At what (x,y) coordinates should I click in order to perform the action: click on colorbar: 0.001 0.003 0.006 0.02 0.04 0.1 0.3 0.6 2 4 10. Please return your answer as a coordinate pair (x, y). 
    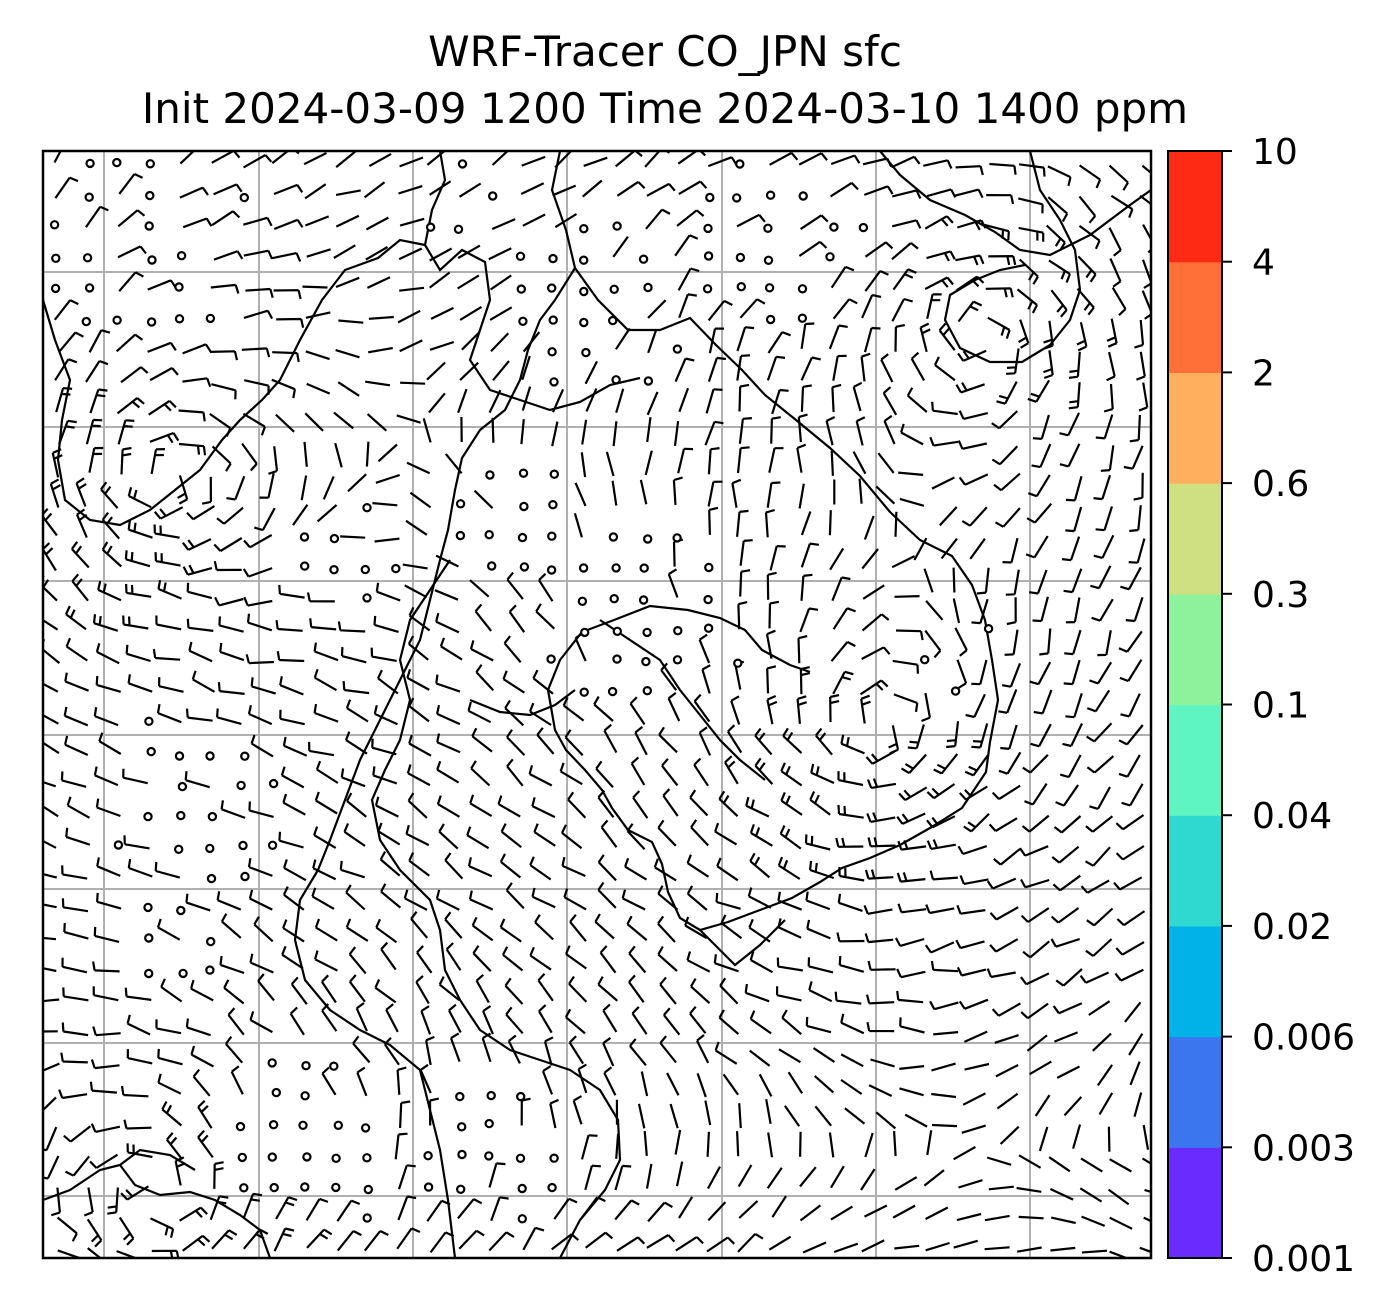
    Looking at the image, I should click on (1261, 706).